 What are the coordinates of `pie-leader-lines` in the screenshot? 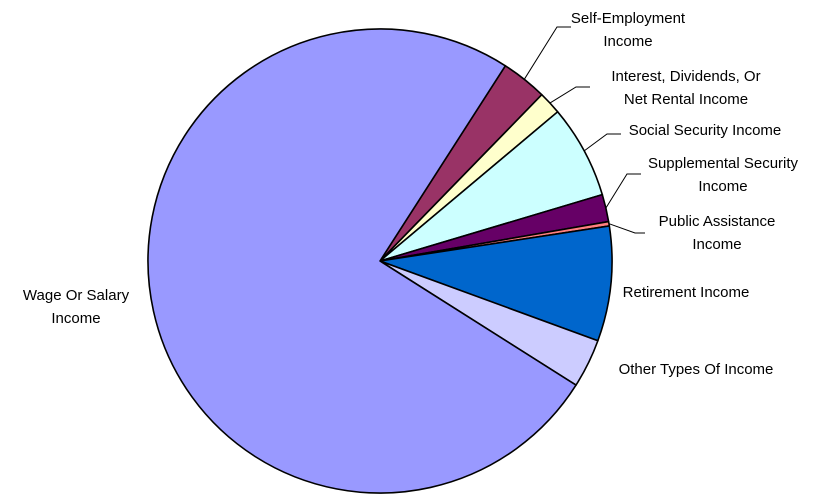 It's located at (584, 130).